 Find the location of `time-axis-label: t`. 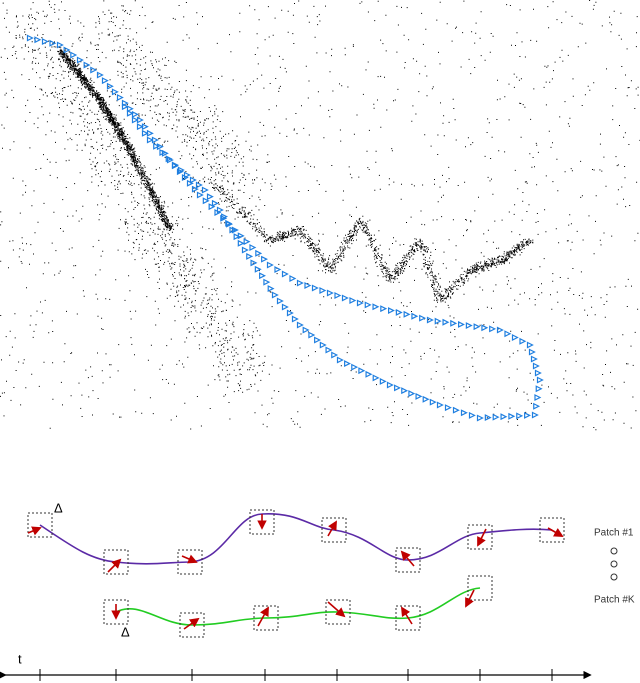

time-axis-label: t is located at coordinates (20, 658).